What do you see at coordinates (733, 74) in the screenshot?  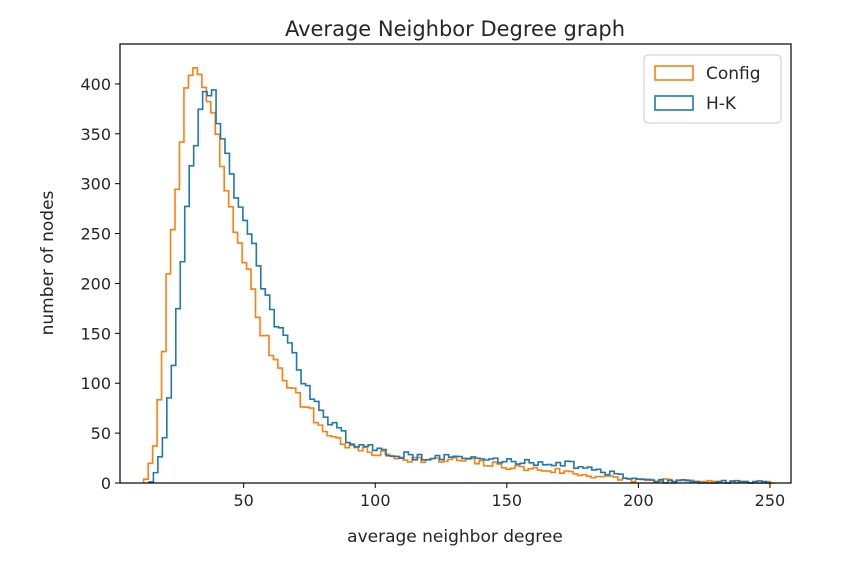 I see `legend-label-config: Config` at bounding box center [733, 74].